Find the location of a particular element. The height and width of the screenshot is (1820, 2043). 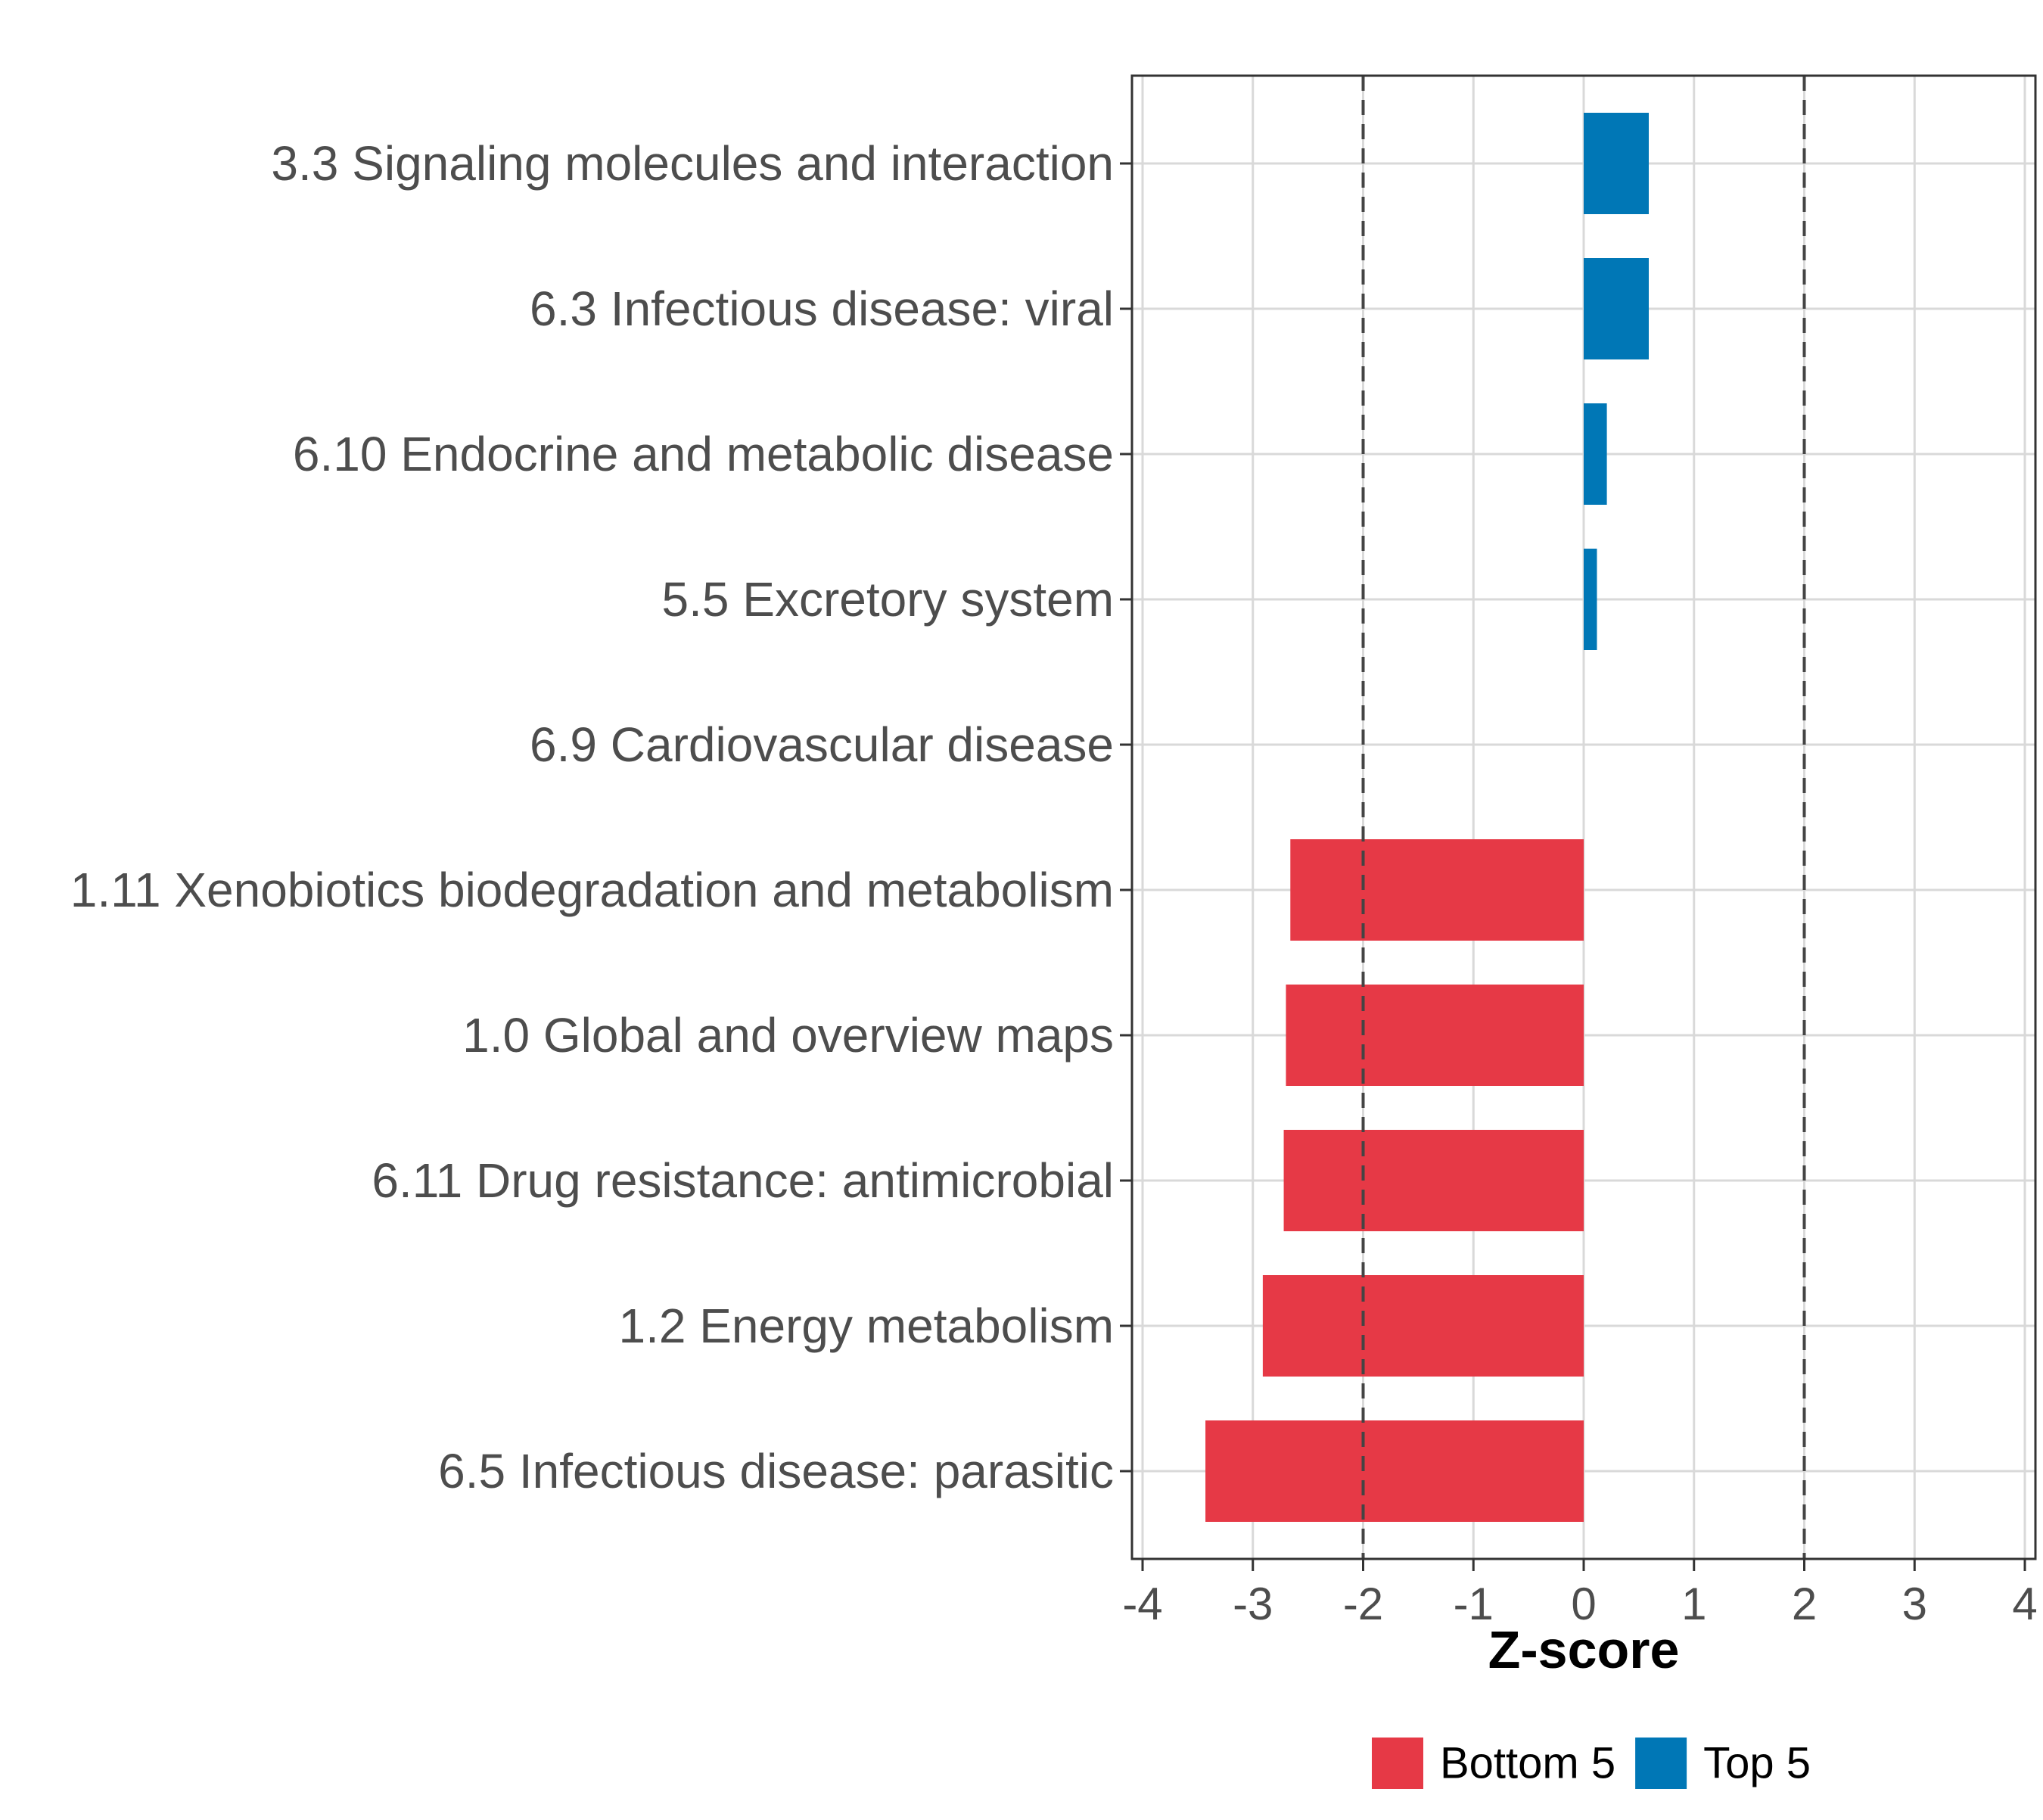

category-label: 6.9 Cardiovascular disease is located at coordinates (822, 744).